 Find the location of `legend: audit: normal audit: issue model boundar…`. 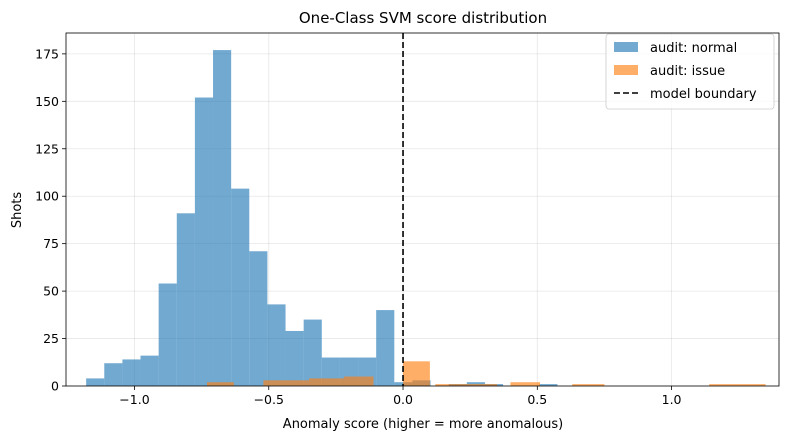

legend: audit: normal audit: issue model boundar… is located at coordinates (690, 71).